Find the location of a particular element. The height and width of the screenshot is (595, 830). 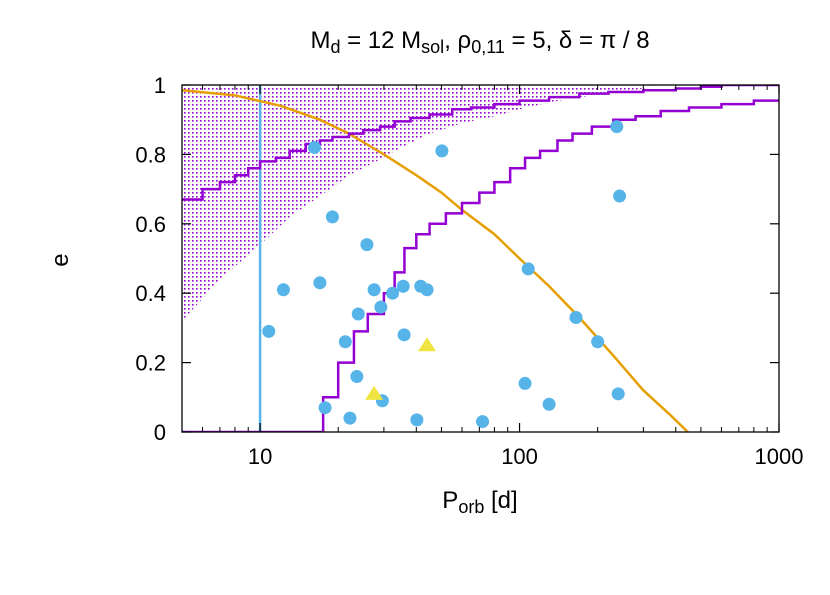

x-tick-label: 10 is located at coordinates (260, 456).